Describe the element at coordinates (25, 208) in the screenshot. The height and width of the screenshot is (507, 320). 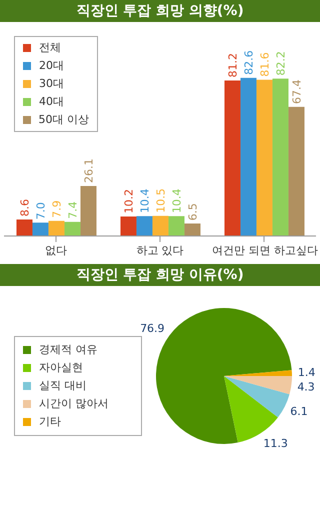
I see `data-label: 8.6` at that location.